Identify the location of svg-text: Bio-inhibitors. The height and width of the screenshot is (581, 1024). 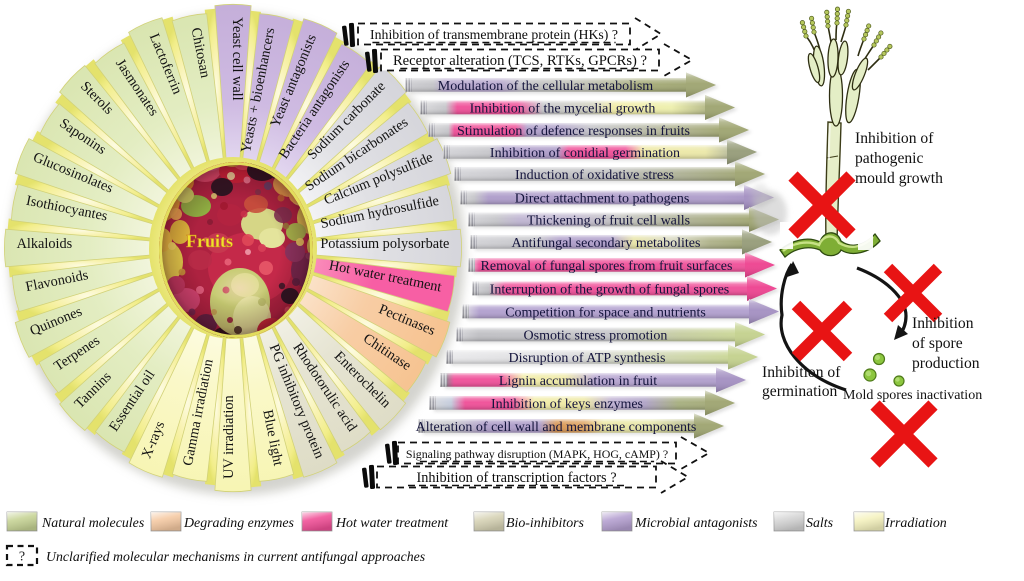
(545, 523).